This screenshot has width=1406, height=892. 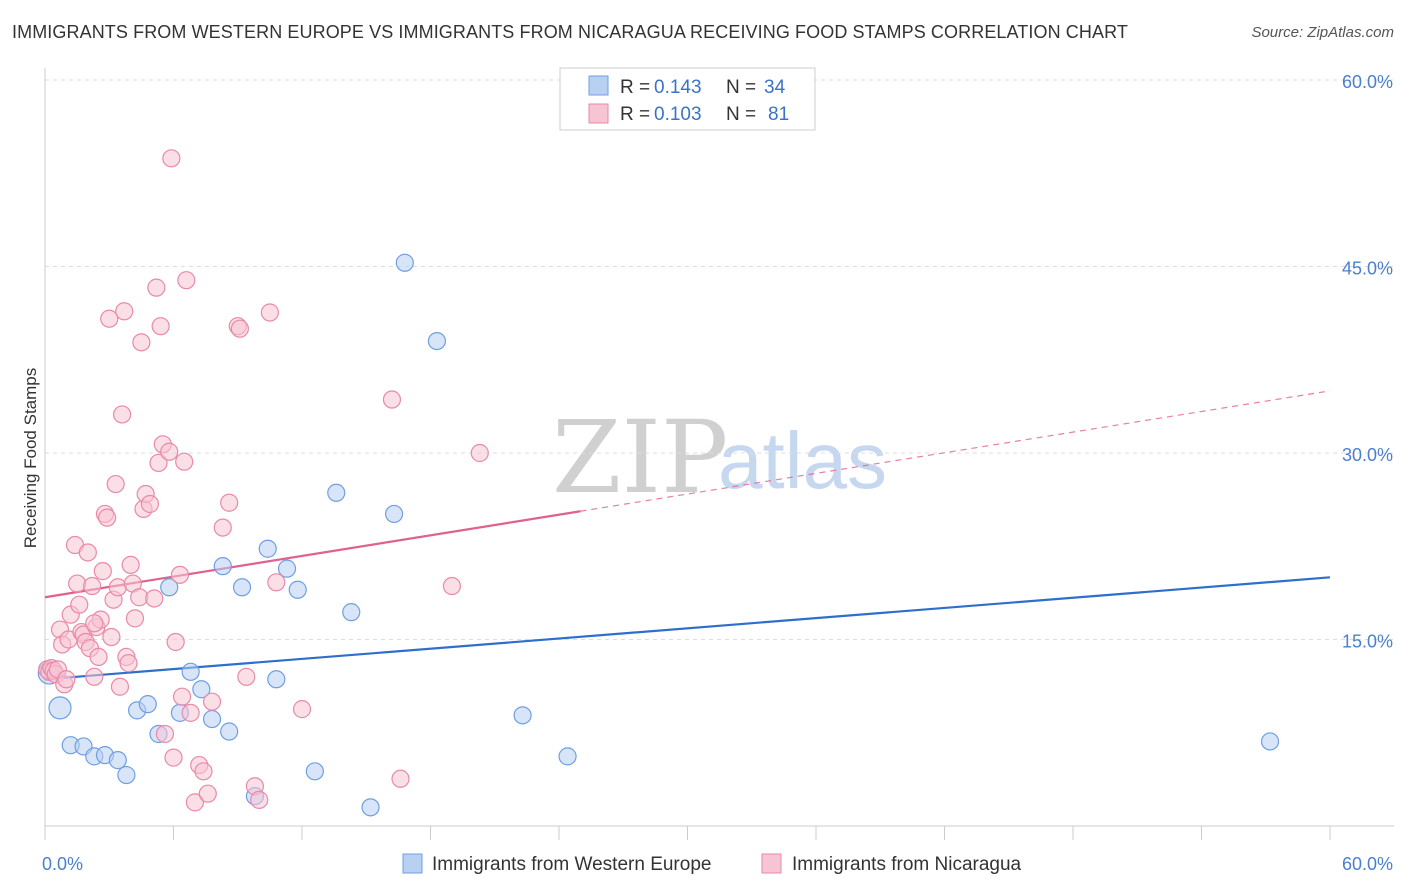 I want to click on legend-swatch-nicaragua, so click(x=598, y=113).